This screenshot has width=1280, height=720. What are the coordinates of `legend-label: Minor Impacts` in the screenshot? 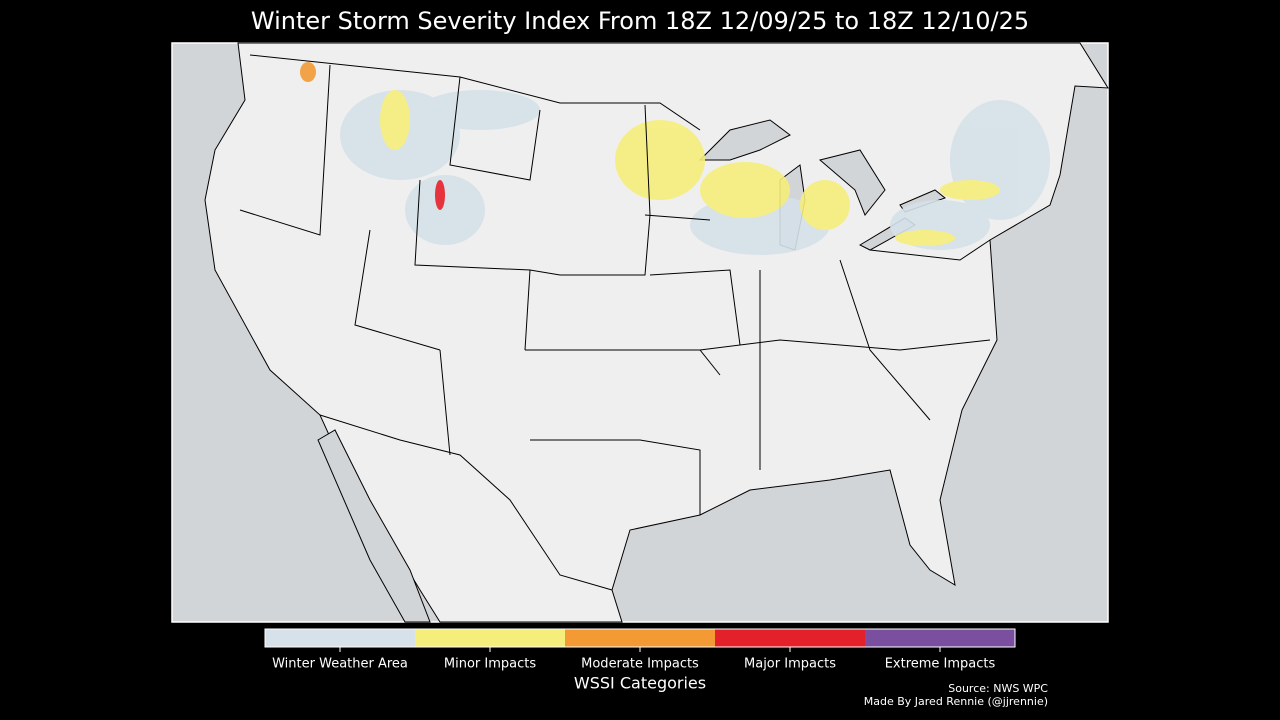 It's located at (490, 664).